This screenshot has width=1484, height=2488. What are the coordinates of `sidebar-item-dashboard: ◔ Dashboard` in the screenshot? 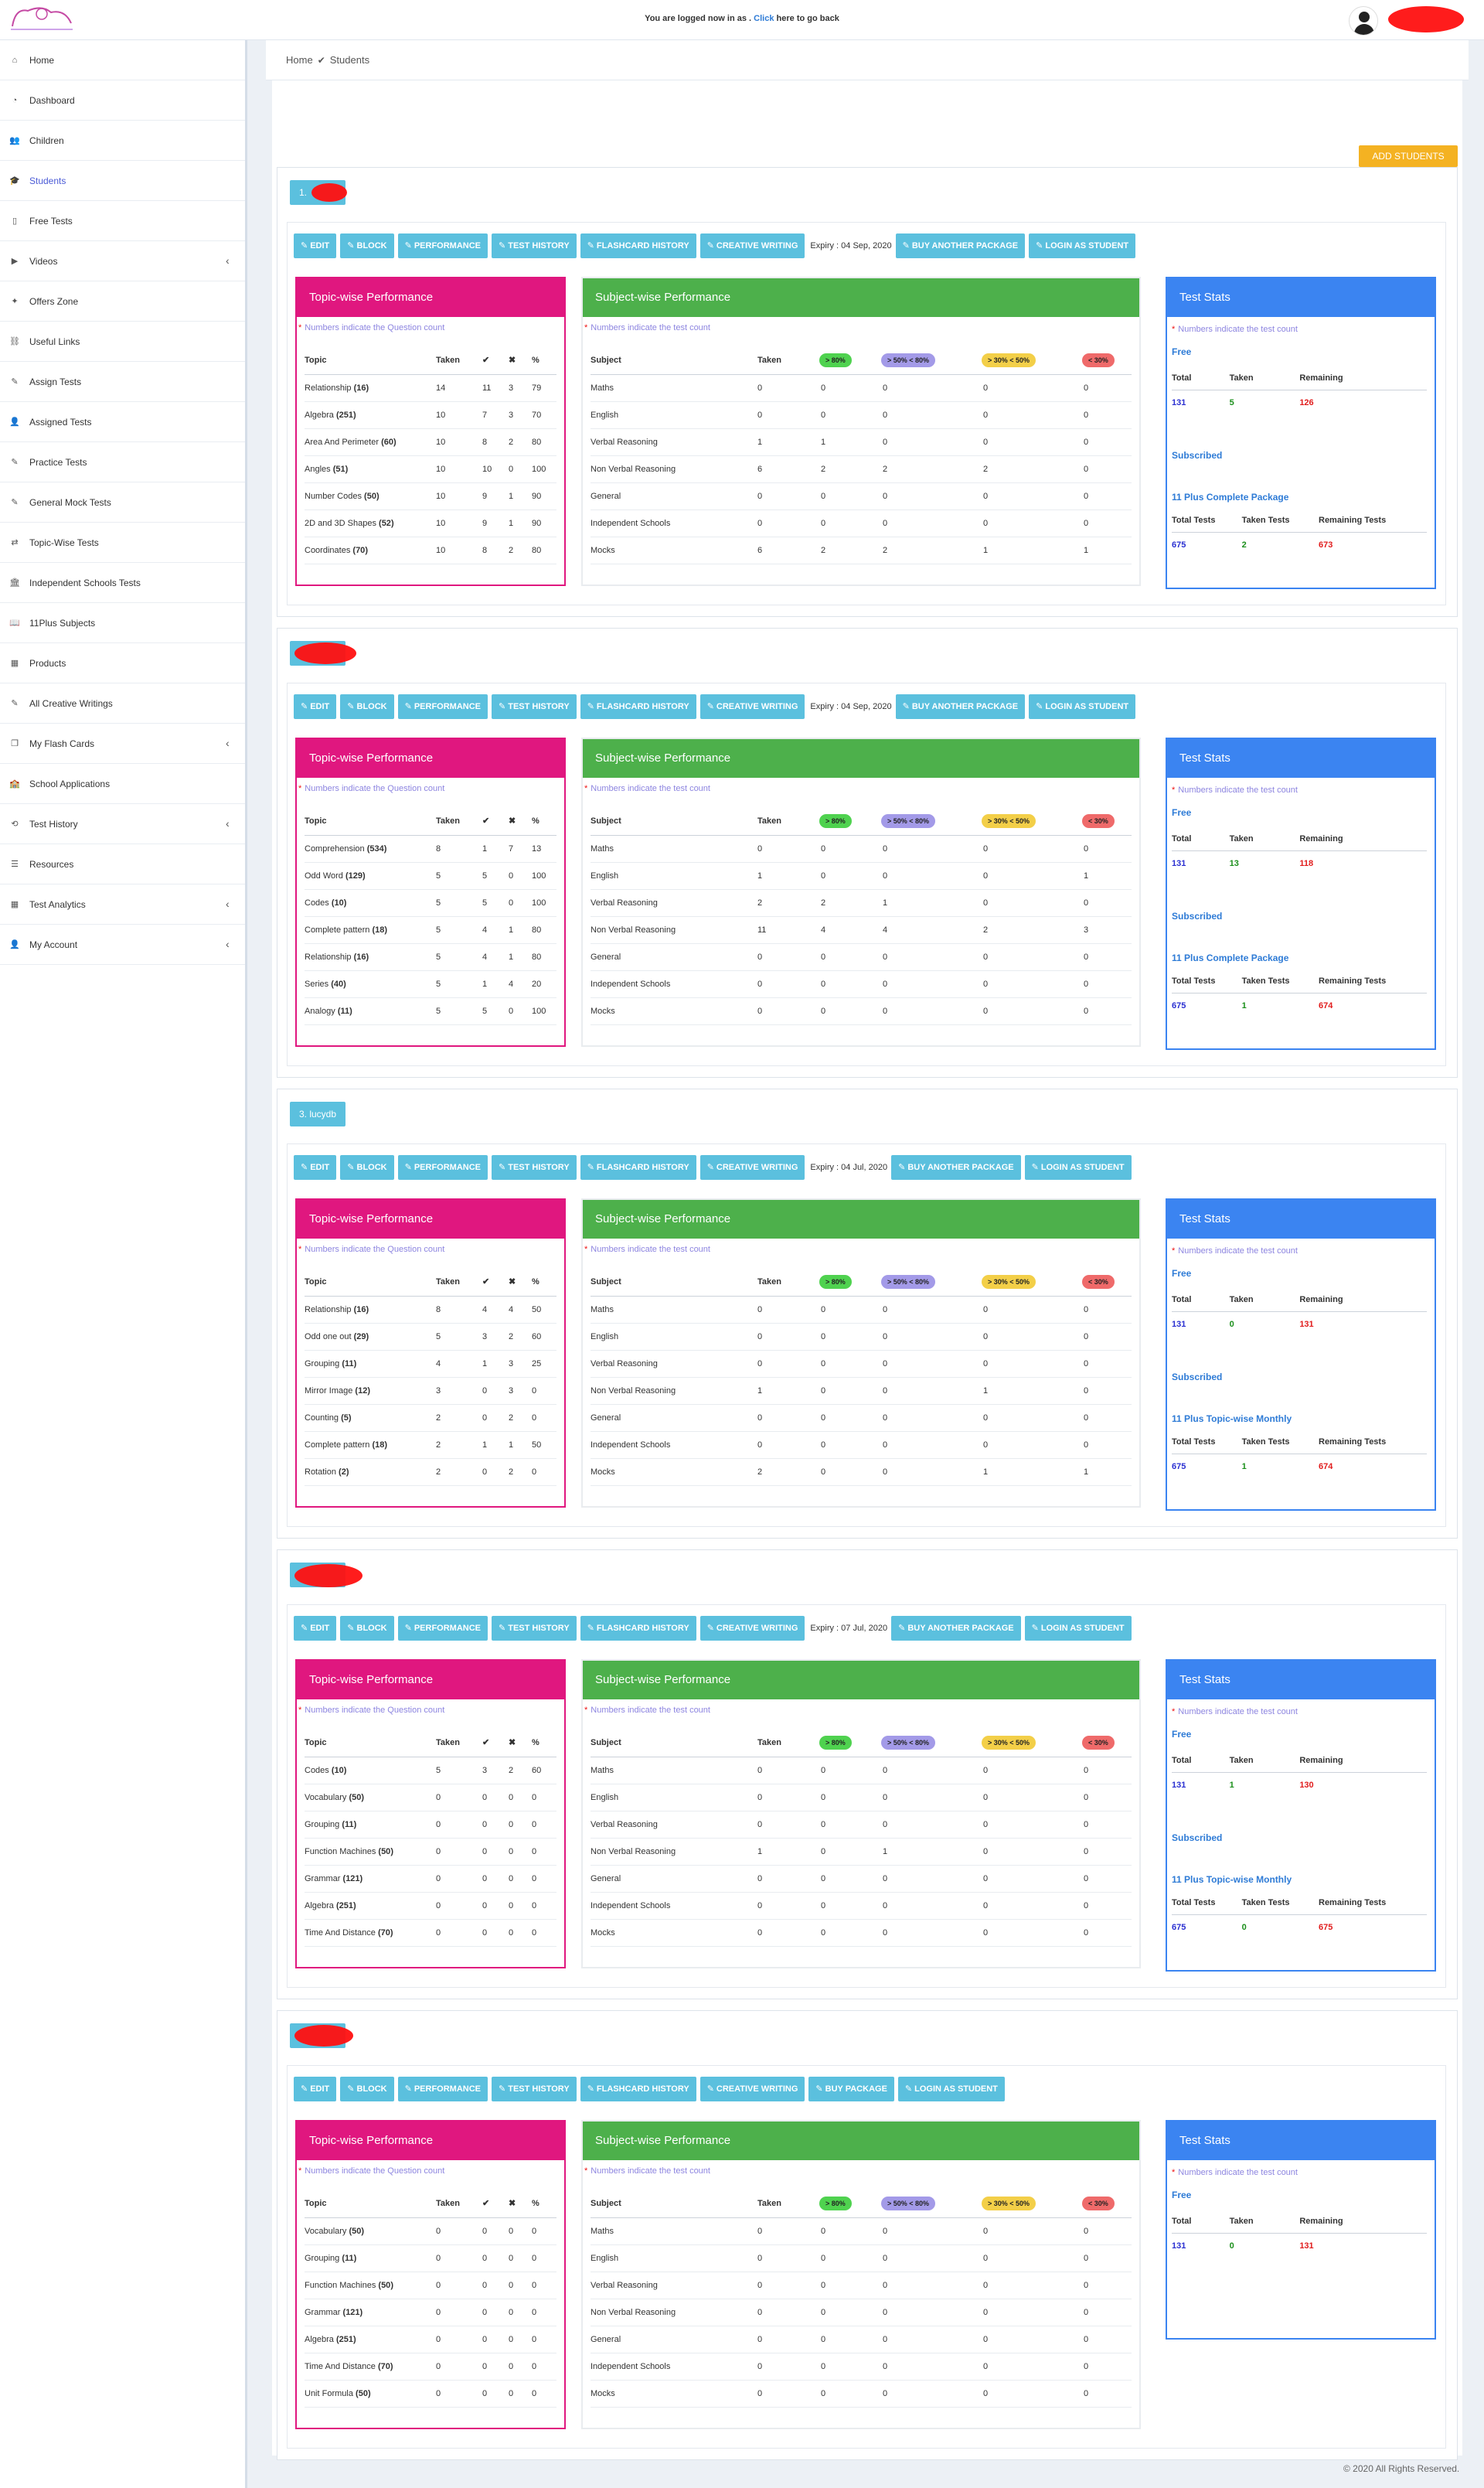 It's located at (122, 100).